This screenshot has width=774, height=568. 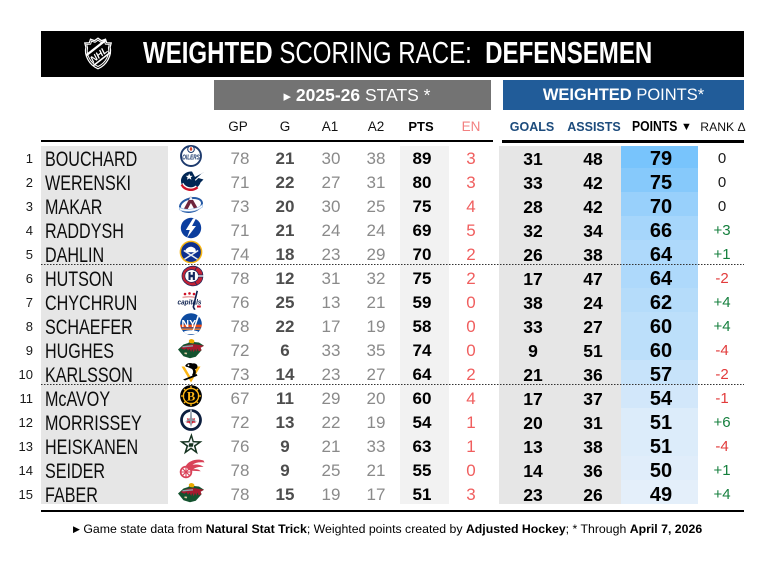 I want to click on svg-text: OILERS, so click(x=191, y=156).